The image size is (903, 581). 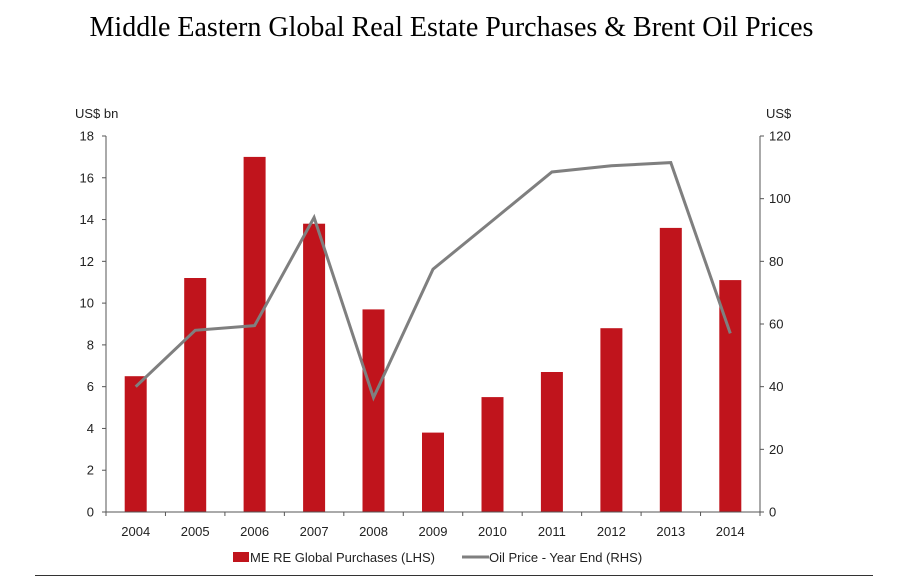 What do you see at coordinates (90, 470) in the screenshot?
I see `left-tick-label: 2` at bounding box center [90, 470].